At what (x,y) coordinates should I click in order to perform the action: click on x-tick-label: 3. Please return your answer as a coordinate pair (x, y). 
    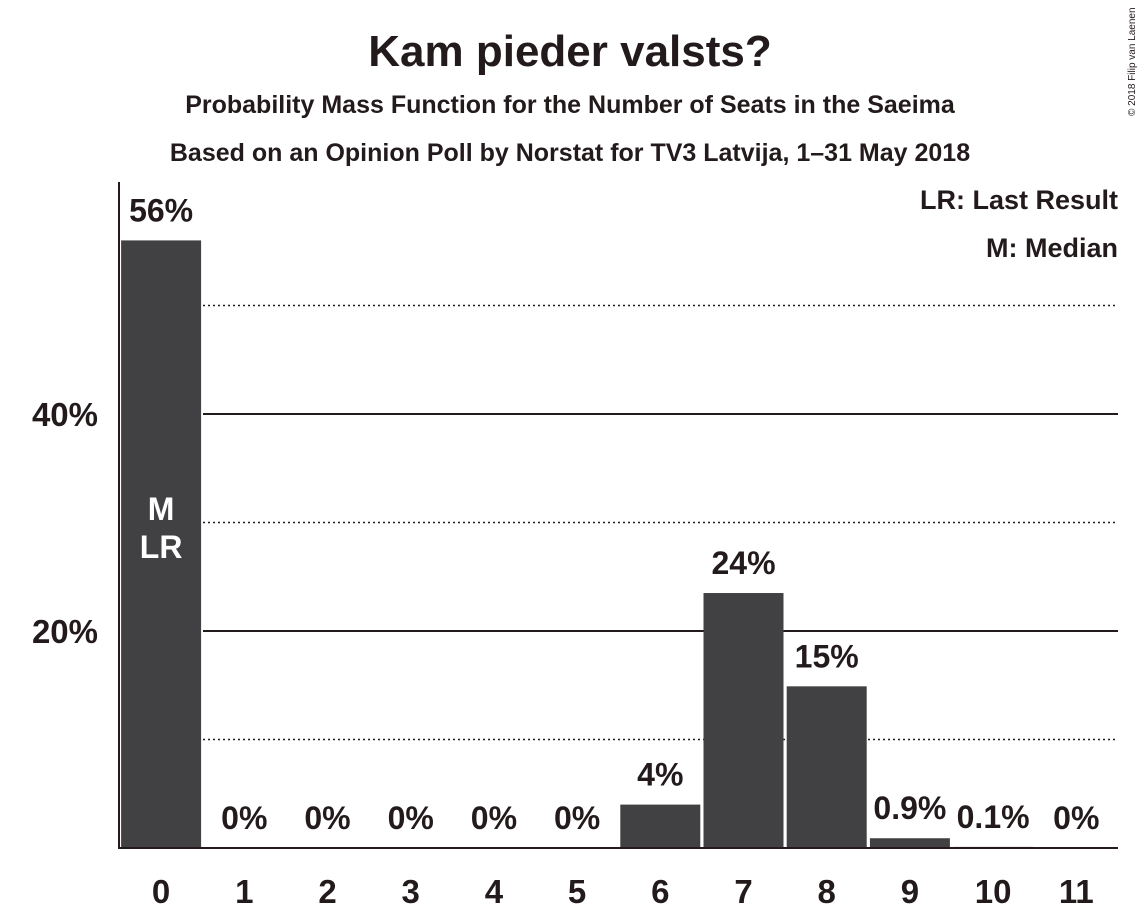
    Looking at the image, I should click on (411, 891).